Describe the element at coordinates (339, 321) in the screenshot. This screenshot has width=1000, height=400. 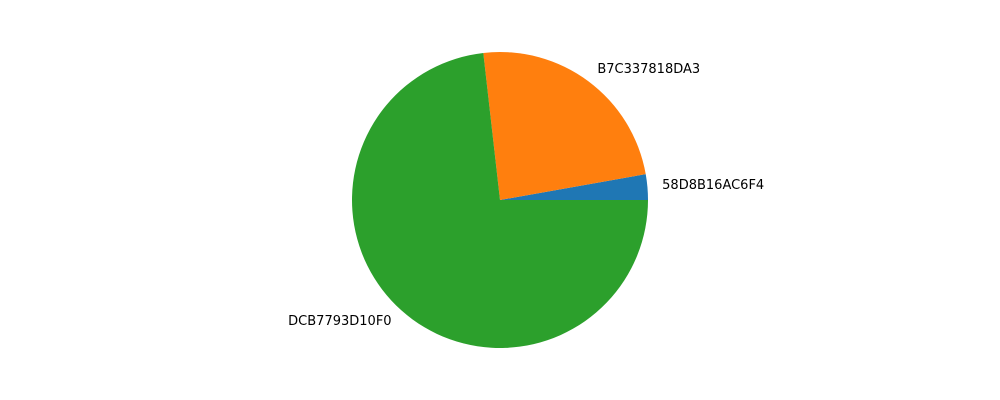
I see `pie-label-2: DCB7793D10F0` at that location.